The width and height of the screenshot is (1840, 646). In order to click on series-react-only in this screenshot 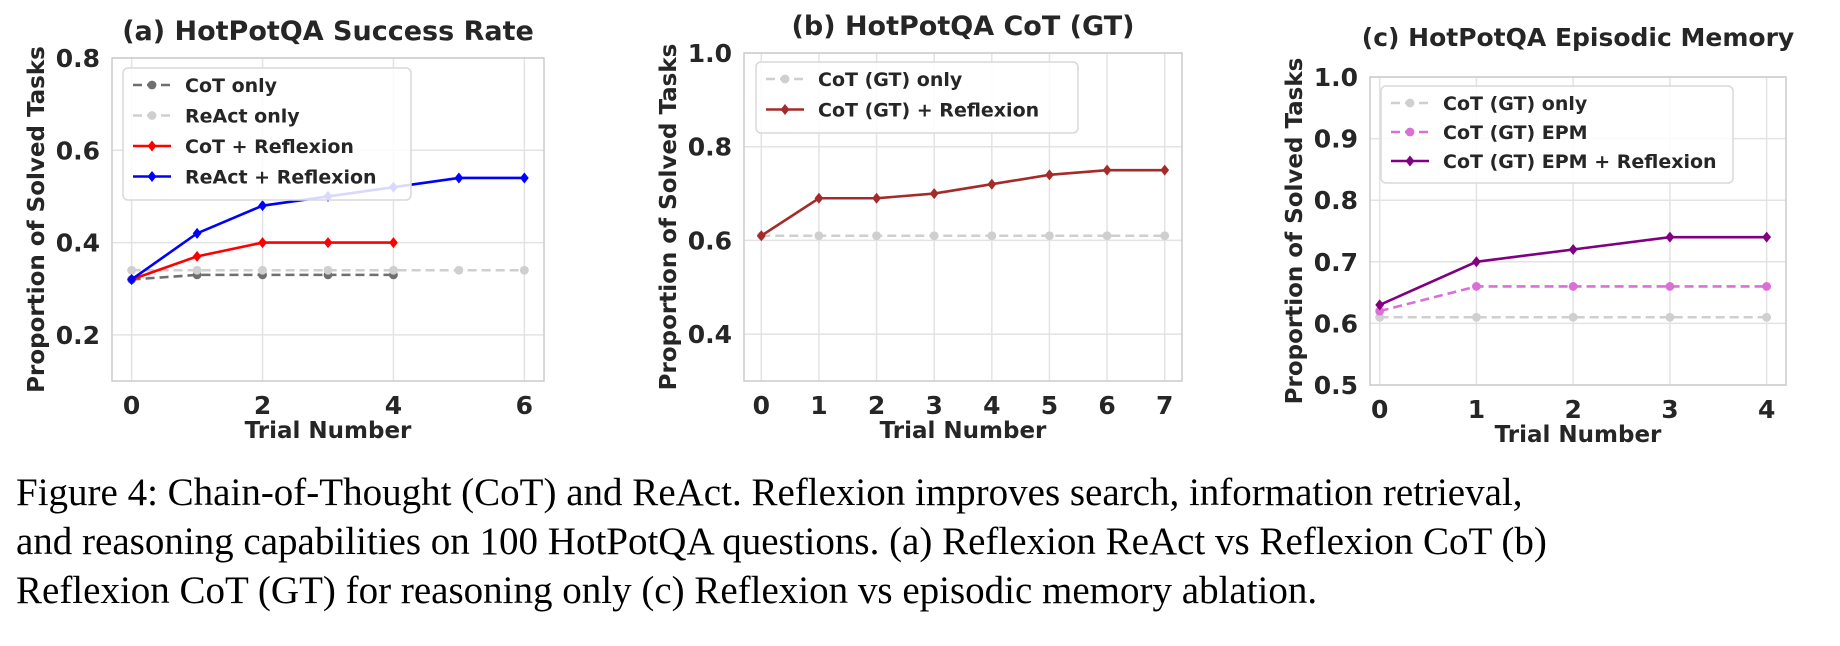, I will do `click(328, 270)`.